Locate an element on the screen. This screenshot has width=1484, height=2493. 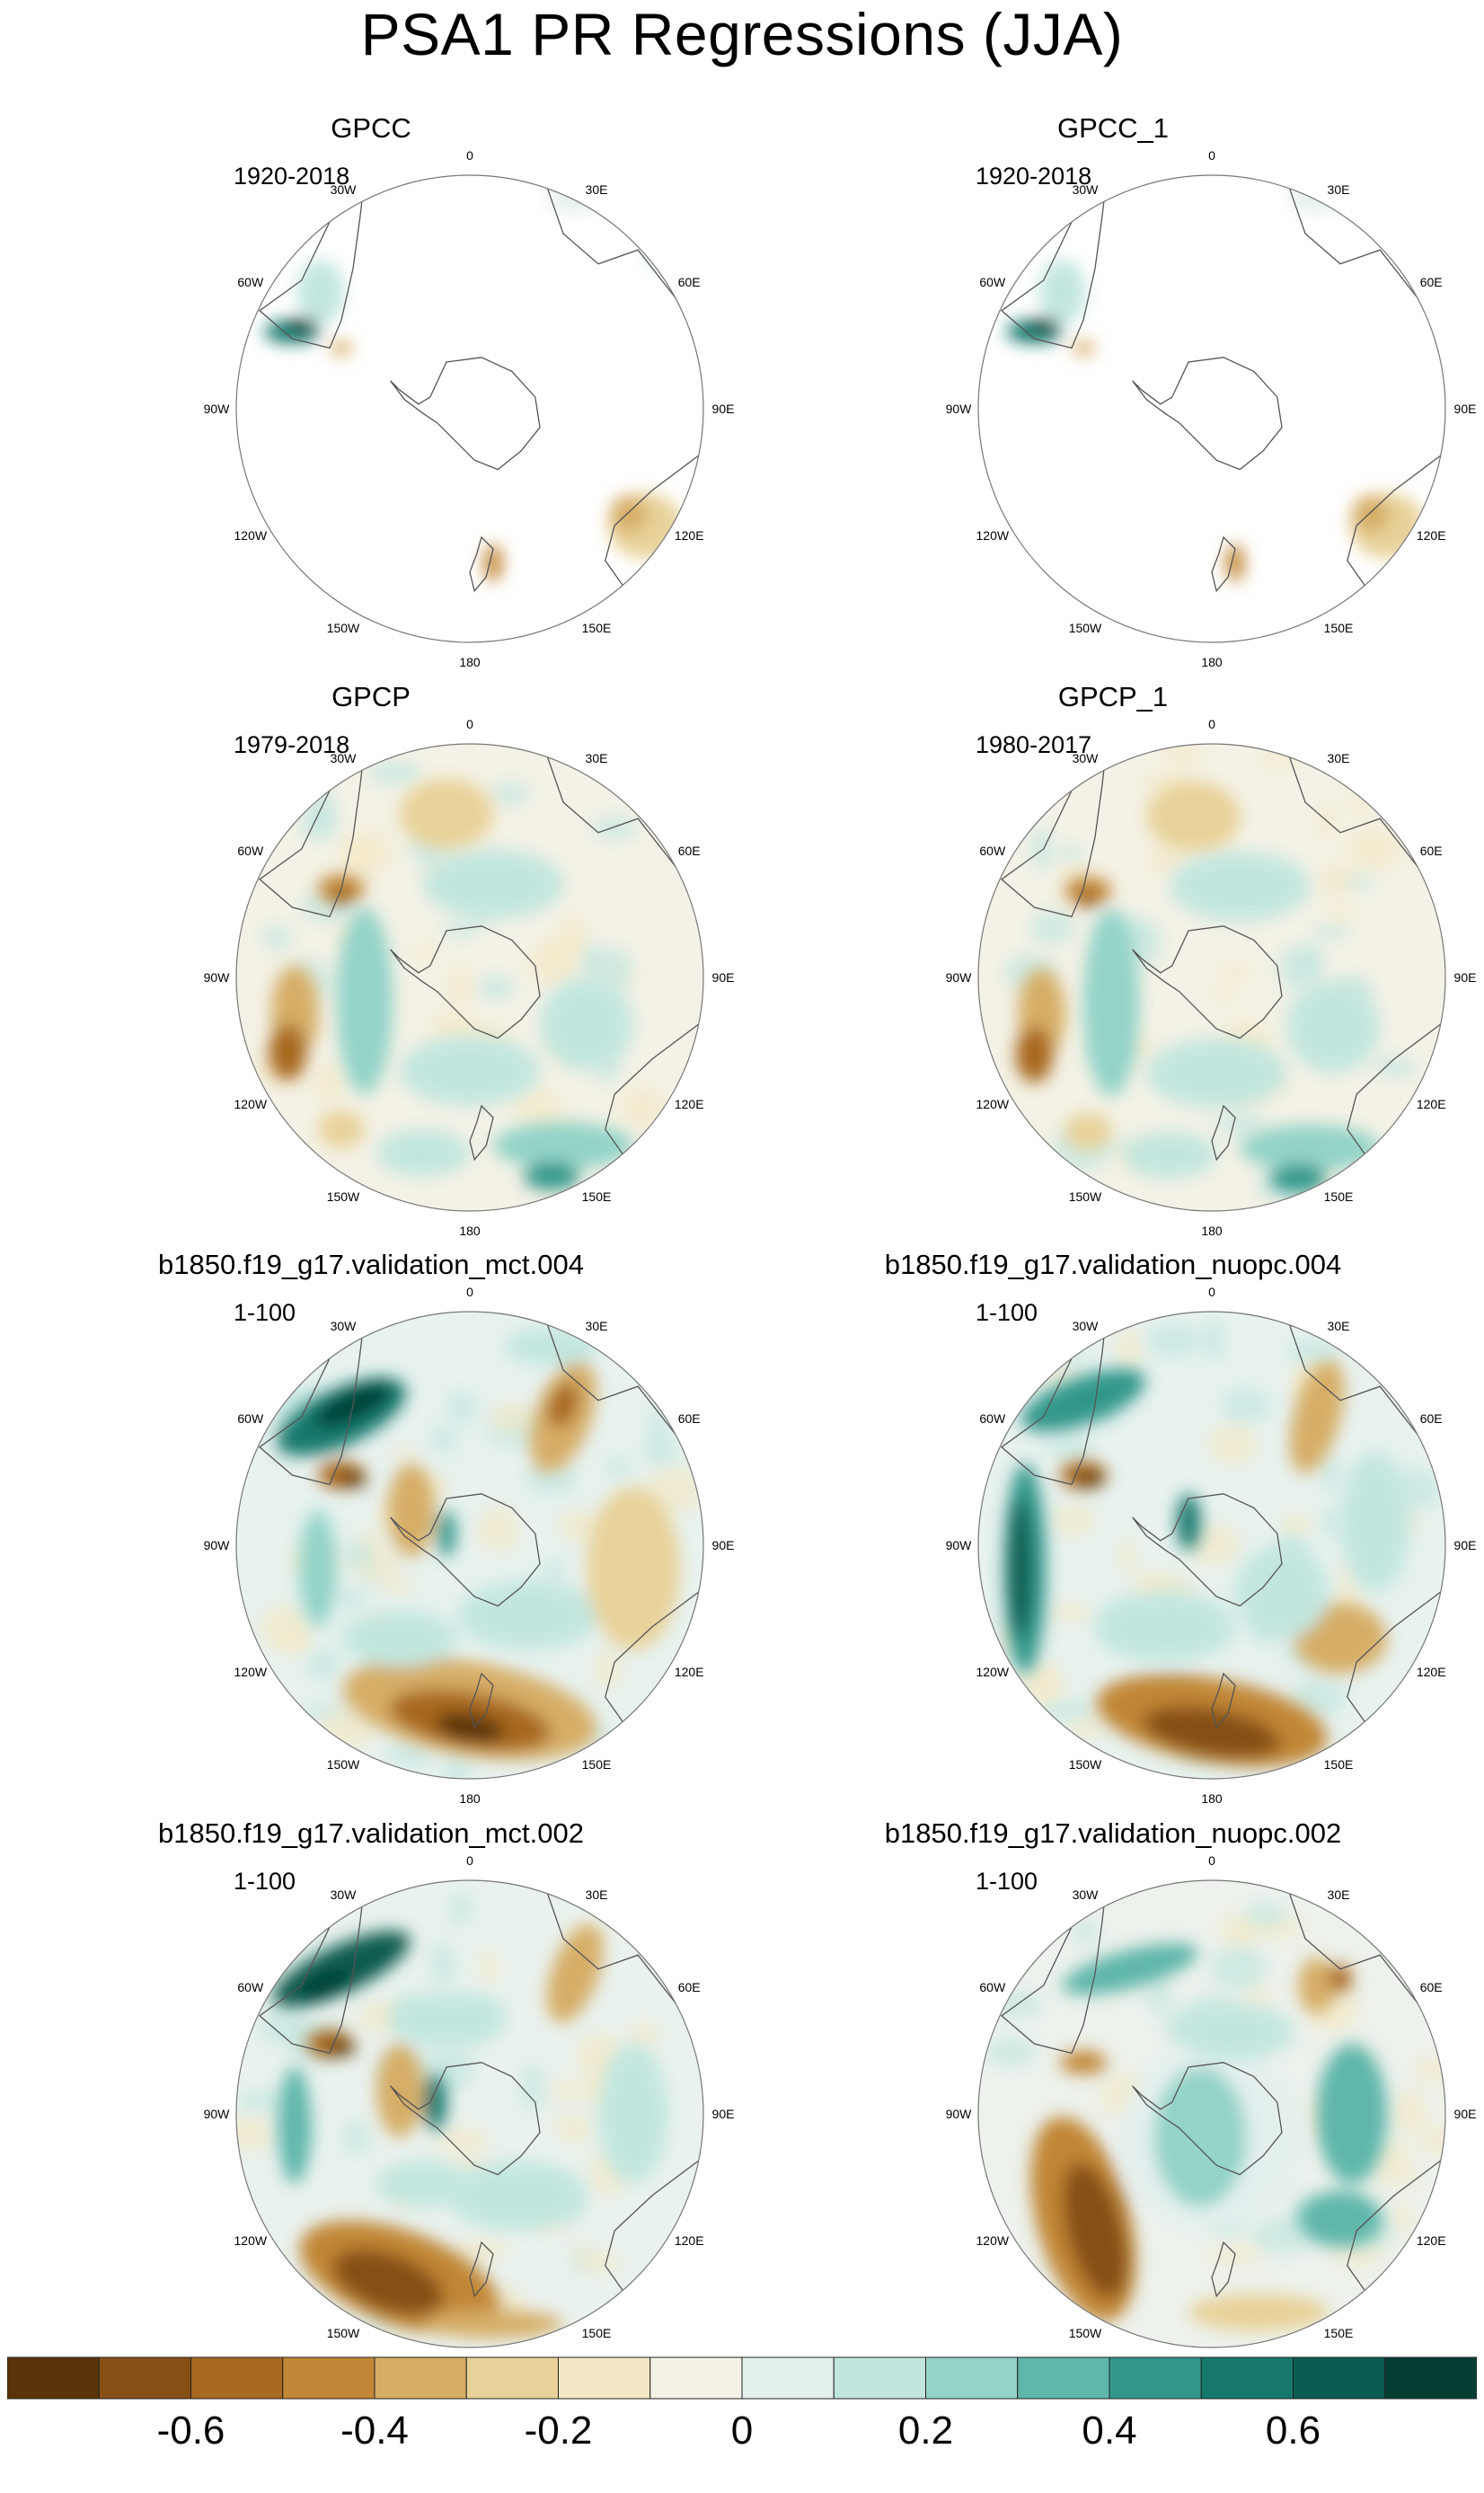
longitude-label: 30E is located at coordinates (597, 758).